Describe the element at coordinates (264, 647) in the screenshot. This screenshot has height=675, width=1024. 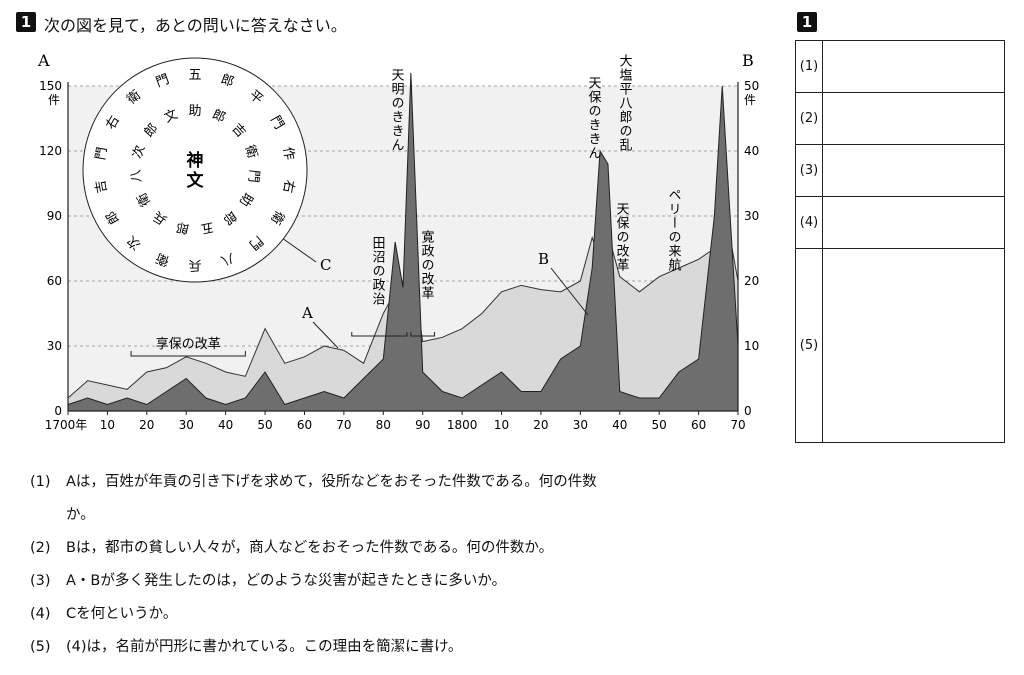
I see `question-5-text: (4)は，名前が円形に書かれている。この理由を簡潔に書け。` at that location.